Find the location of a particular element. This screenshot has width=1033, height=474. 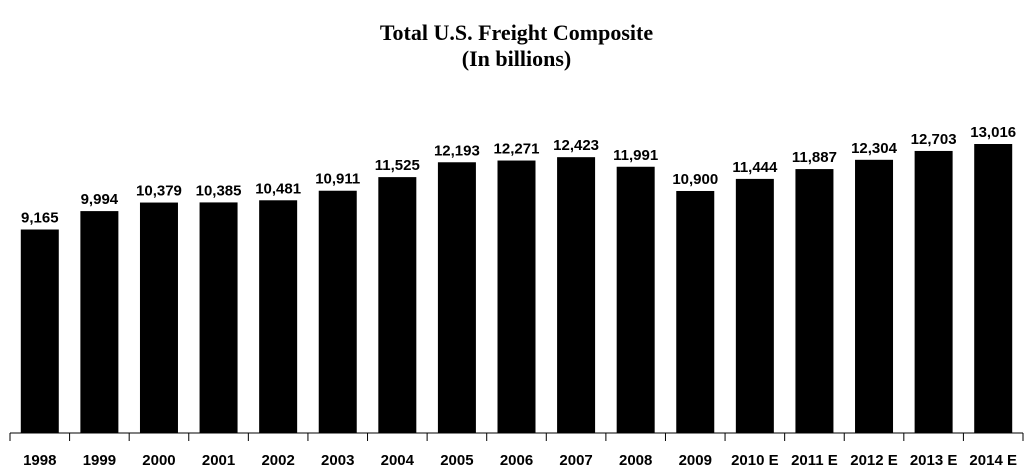

category-label: 2013 E is located at coordinates (934, 460).